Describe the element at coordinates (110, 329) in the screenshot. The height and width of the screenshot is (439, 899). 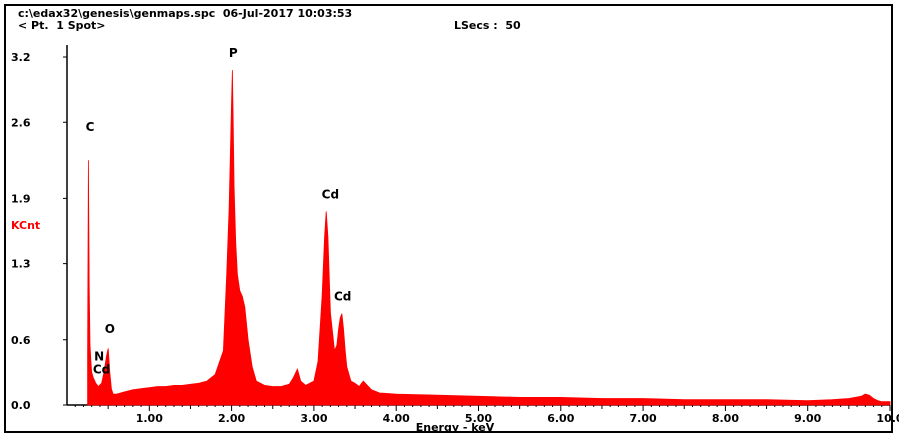
I see `peak-label-o: O` at that location.